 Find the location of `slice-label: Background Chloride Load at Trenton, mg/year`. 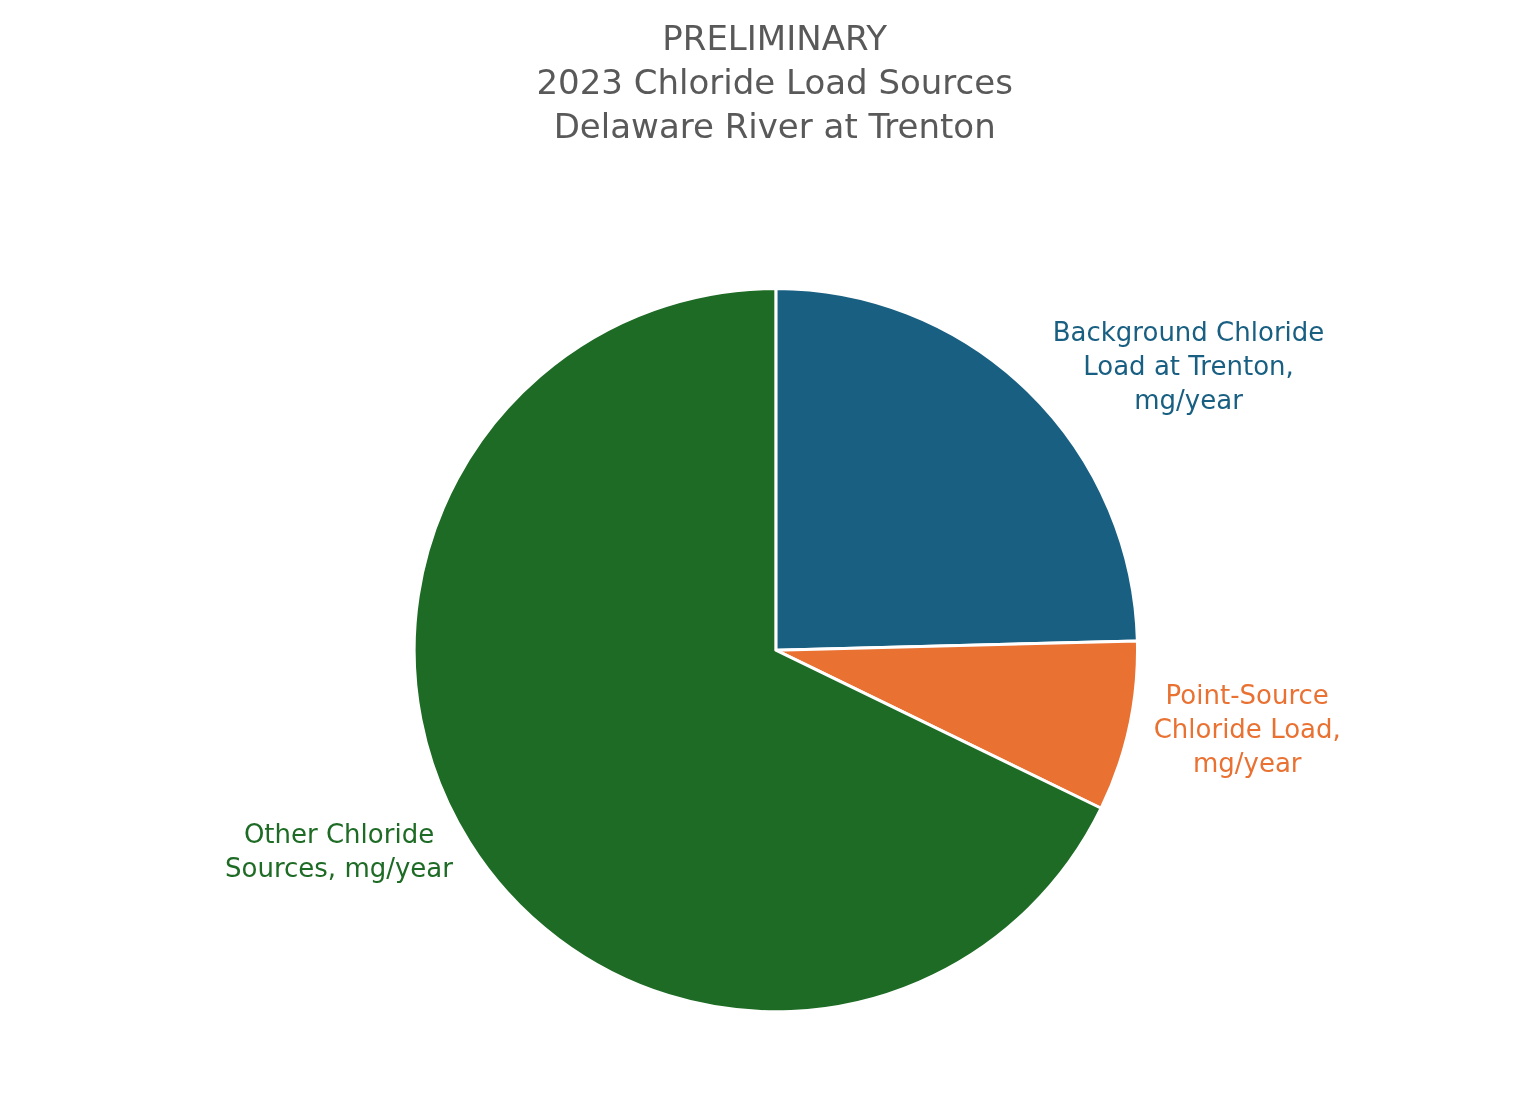

slice-label: Background Chloride Load at Trenton, mg/year is located at coordinates (1188, 366).